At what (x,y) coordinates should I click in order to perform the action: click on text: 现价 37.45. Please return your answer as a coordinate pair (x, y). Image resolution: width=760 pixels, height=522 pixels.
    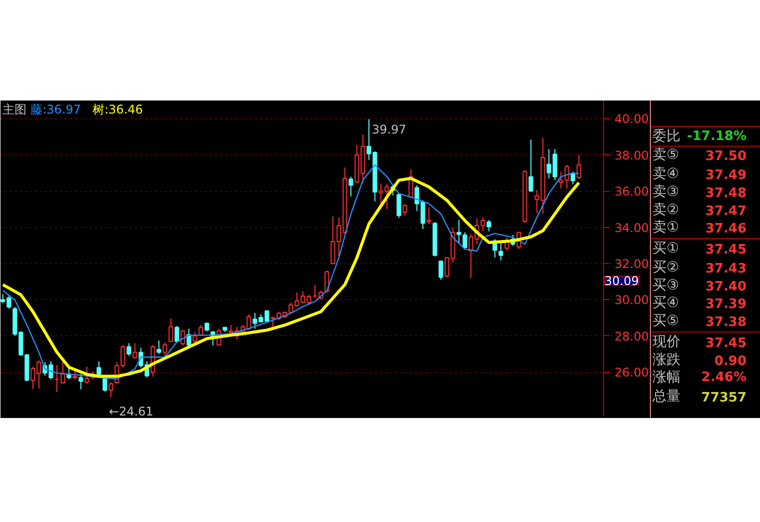
    Looking at the image, I should click on (699, 342).